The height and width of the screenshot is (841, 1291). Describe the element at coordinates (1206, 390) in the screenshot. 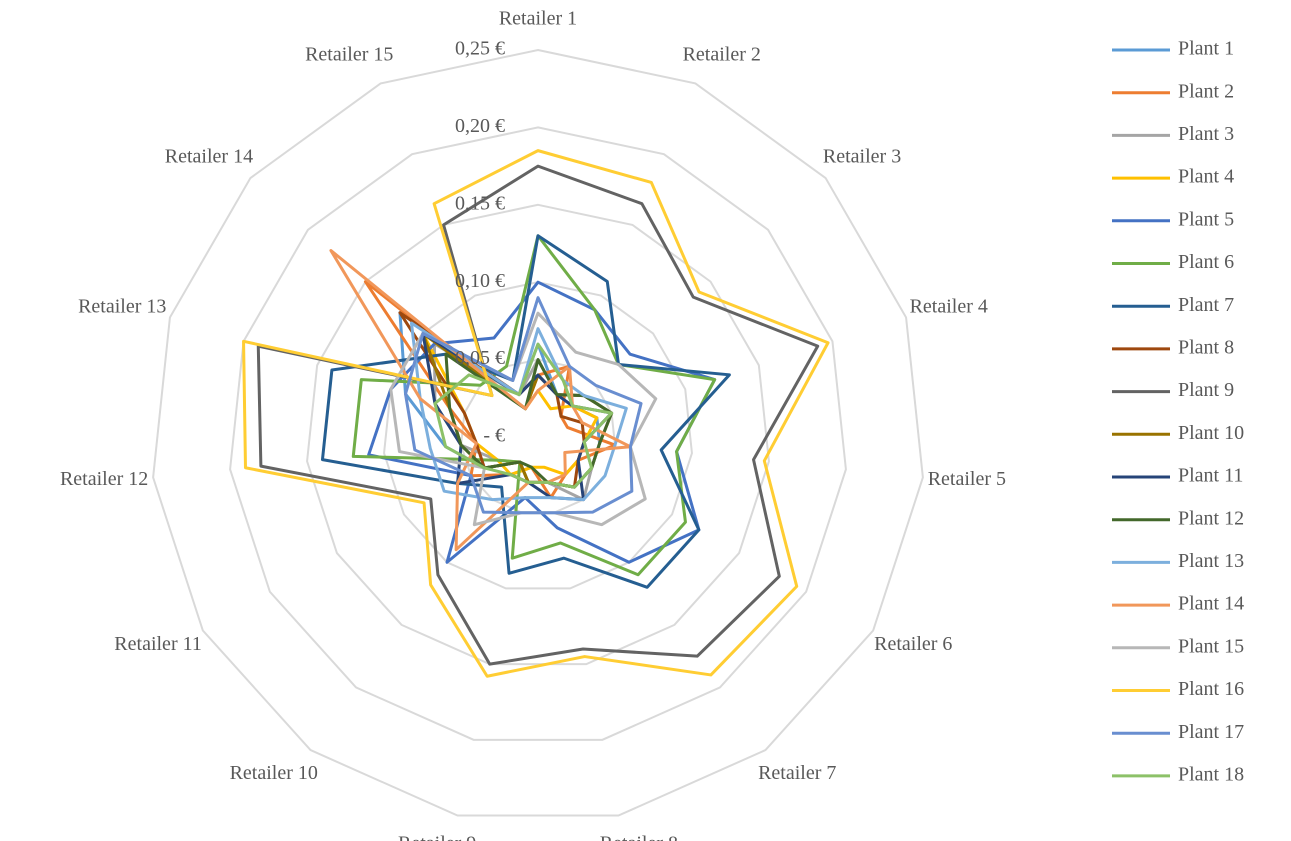

I see `legend-label: Plant 9` at that location.